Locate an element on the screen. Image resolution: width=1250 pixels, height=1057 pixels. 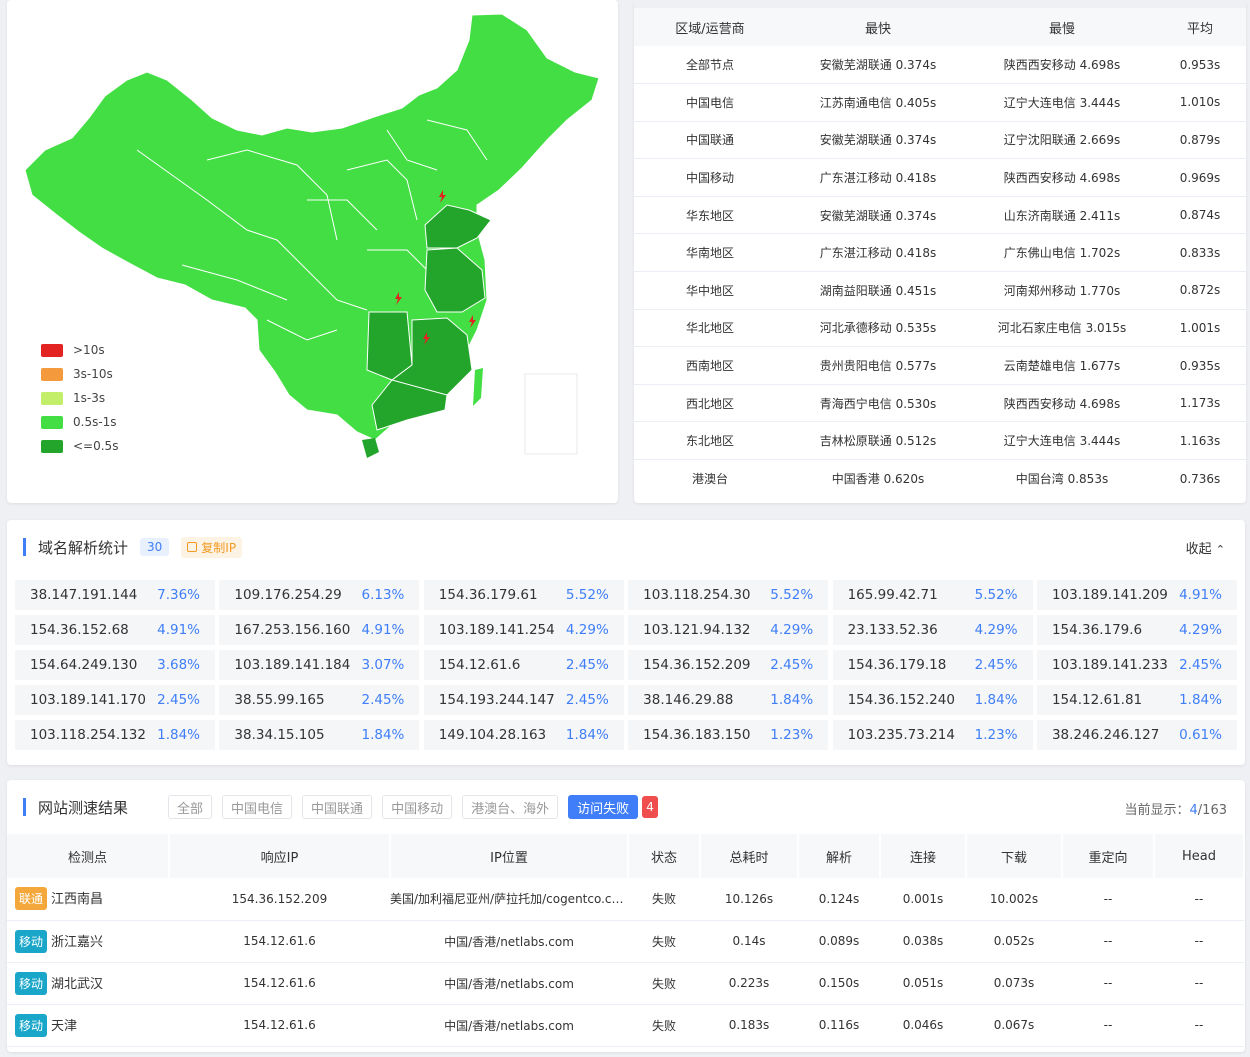
legend-item: 0.5s-1s is located at coordinates (79, 422).